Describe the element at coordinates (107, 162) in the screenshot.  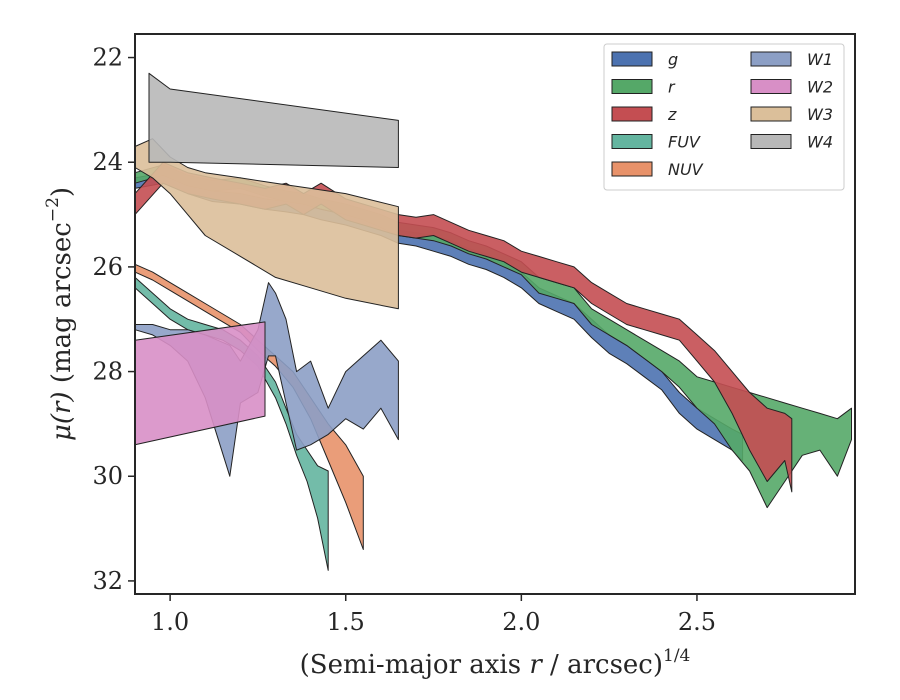
I see `y-tick-label: 24` at that location.